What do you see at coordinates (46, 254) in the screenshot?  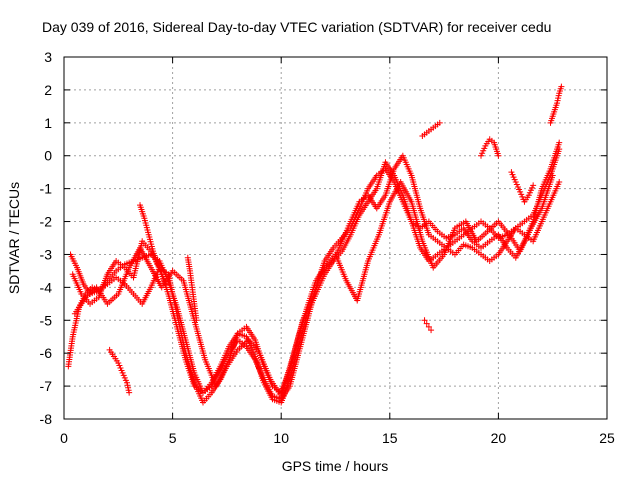 I see `y-tick-label: -3` at bounding box center [46, 254].